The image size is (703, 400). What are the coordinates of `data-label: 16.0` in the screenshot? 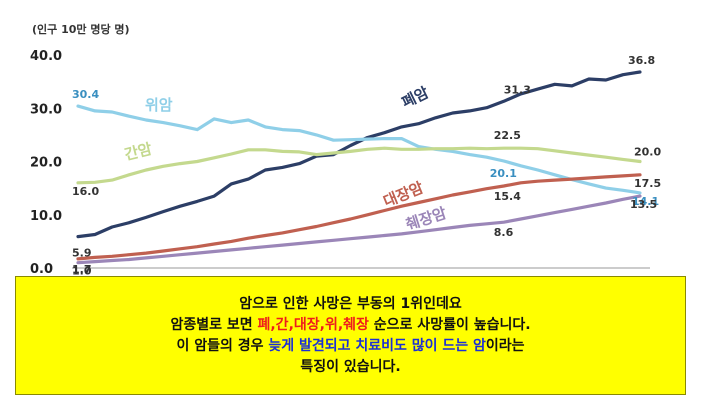 It's located at (85, 191).